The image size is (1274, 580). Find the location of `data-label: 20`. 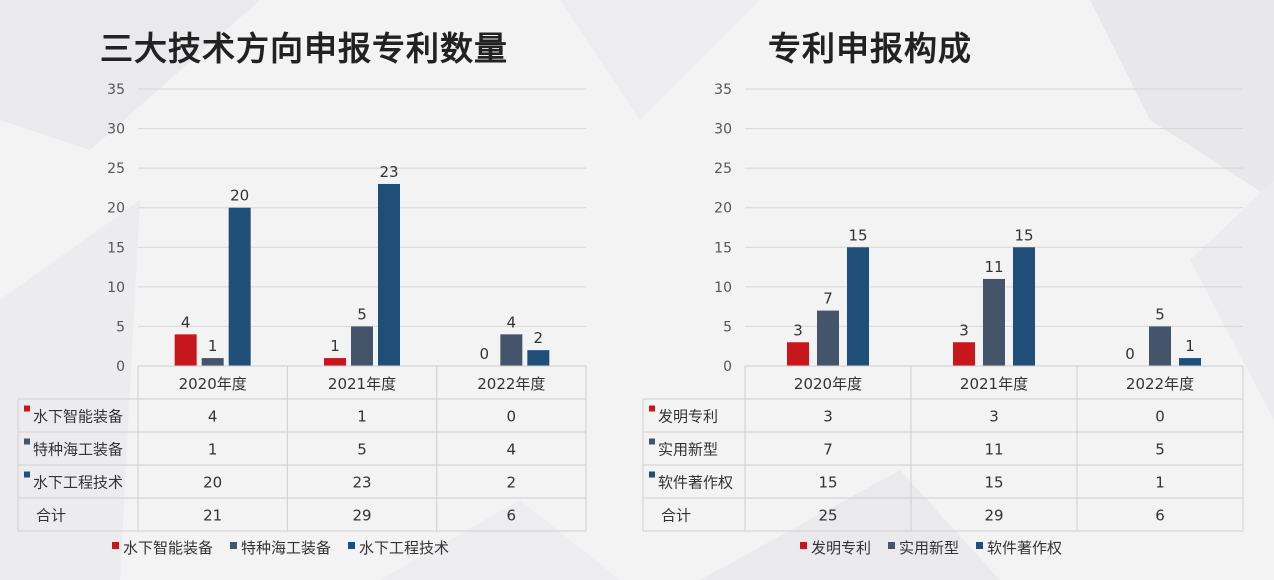

data-label: 20 is located at coordinates (239, 196).